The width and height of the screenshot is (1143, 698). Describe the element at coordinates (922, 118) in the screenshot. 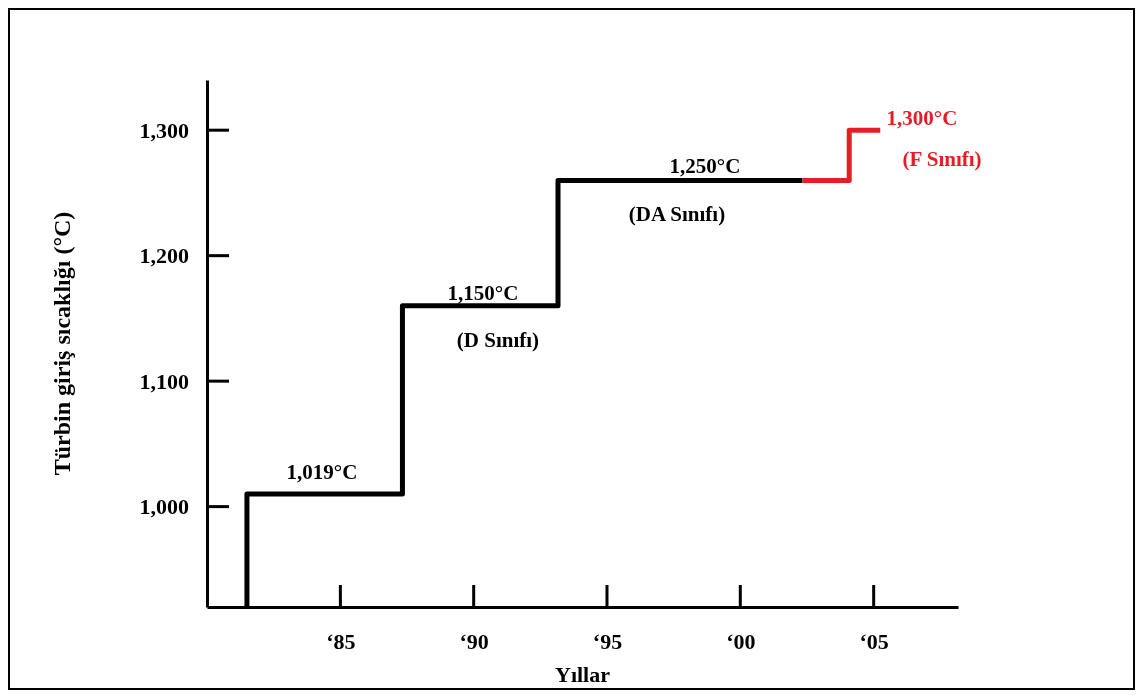

I see `annotation: 1,300°C` at that location.